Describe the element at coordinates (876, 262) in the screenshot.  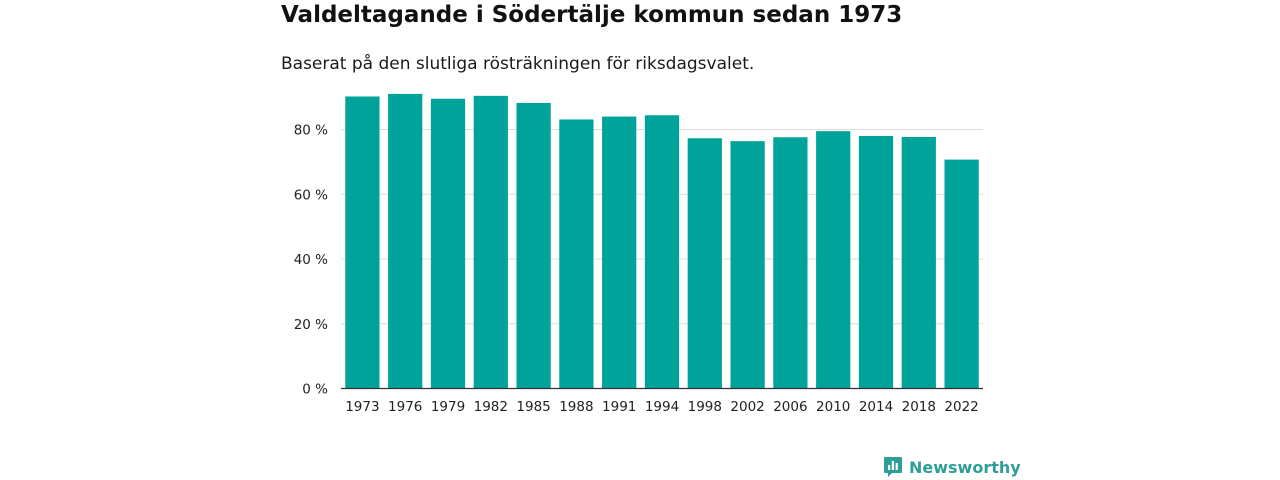
I see `bar-2014` at that location.